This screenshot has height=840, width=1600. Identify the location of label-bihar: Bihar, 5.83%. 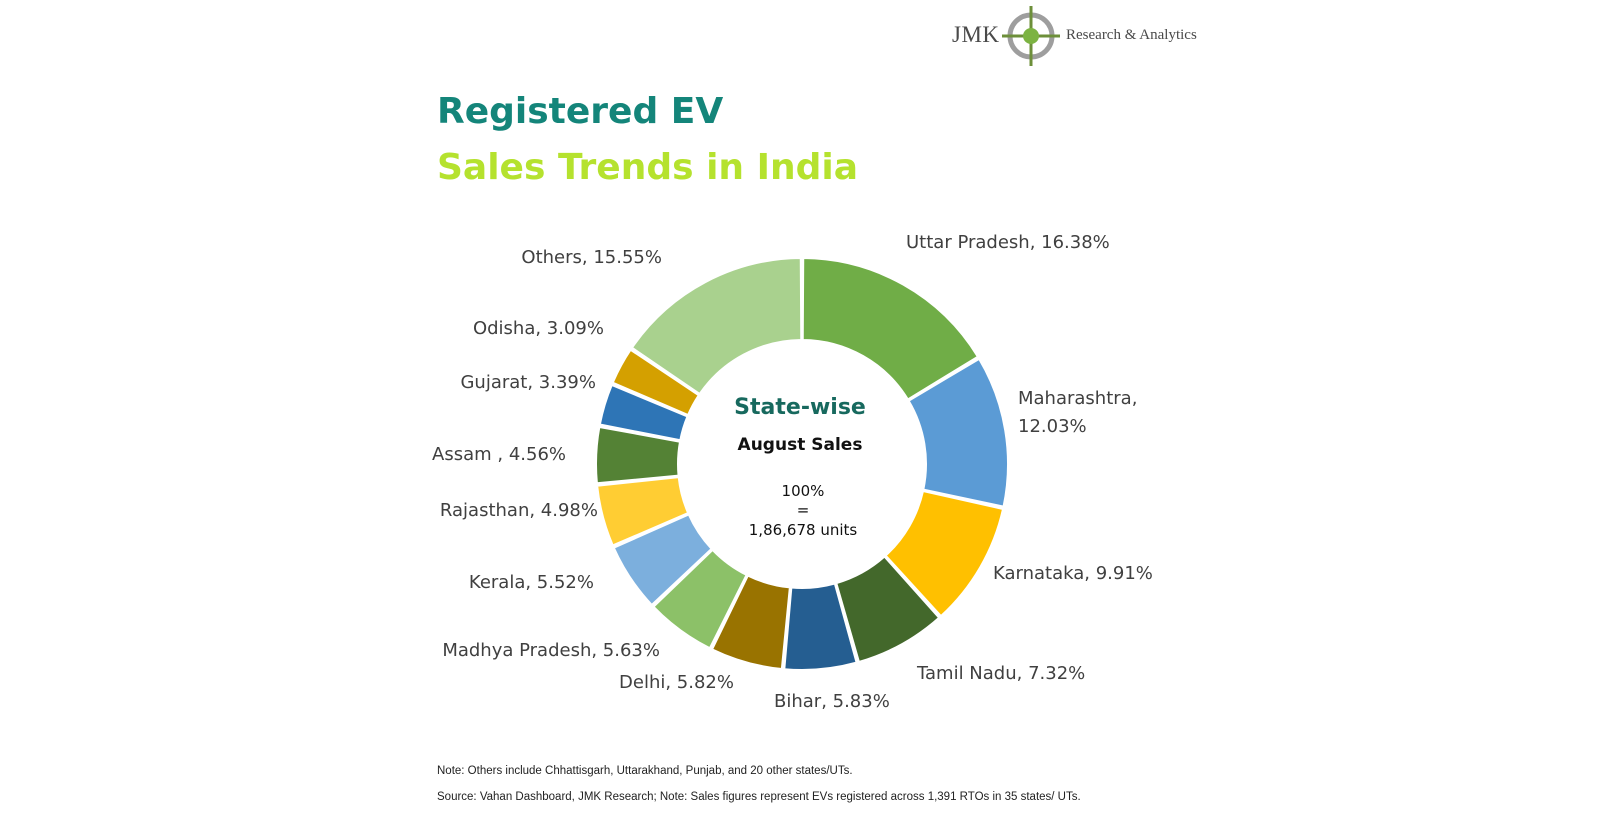
(832, 701).